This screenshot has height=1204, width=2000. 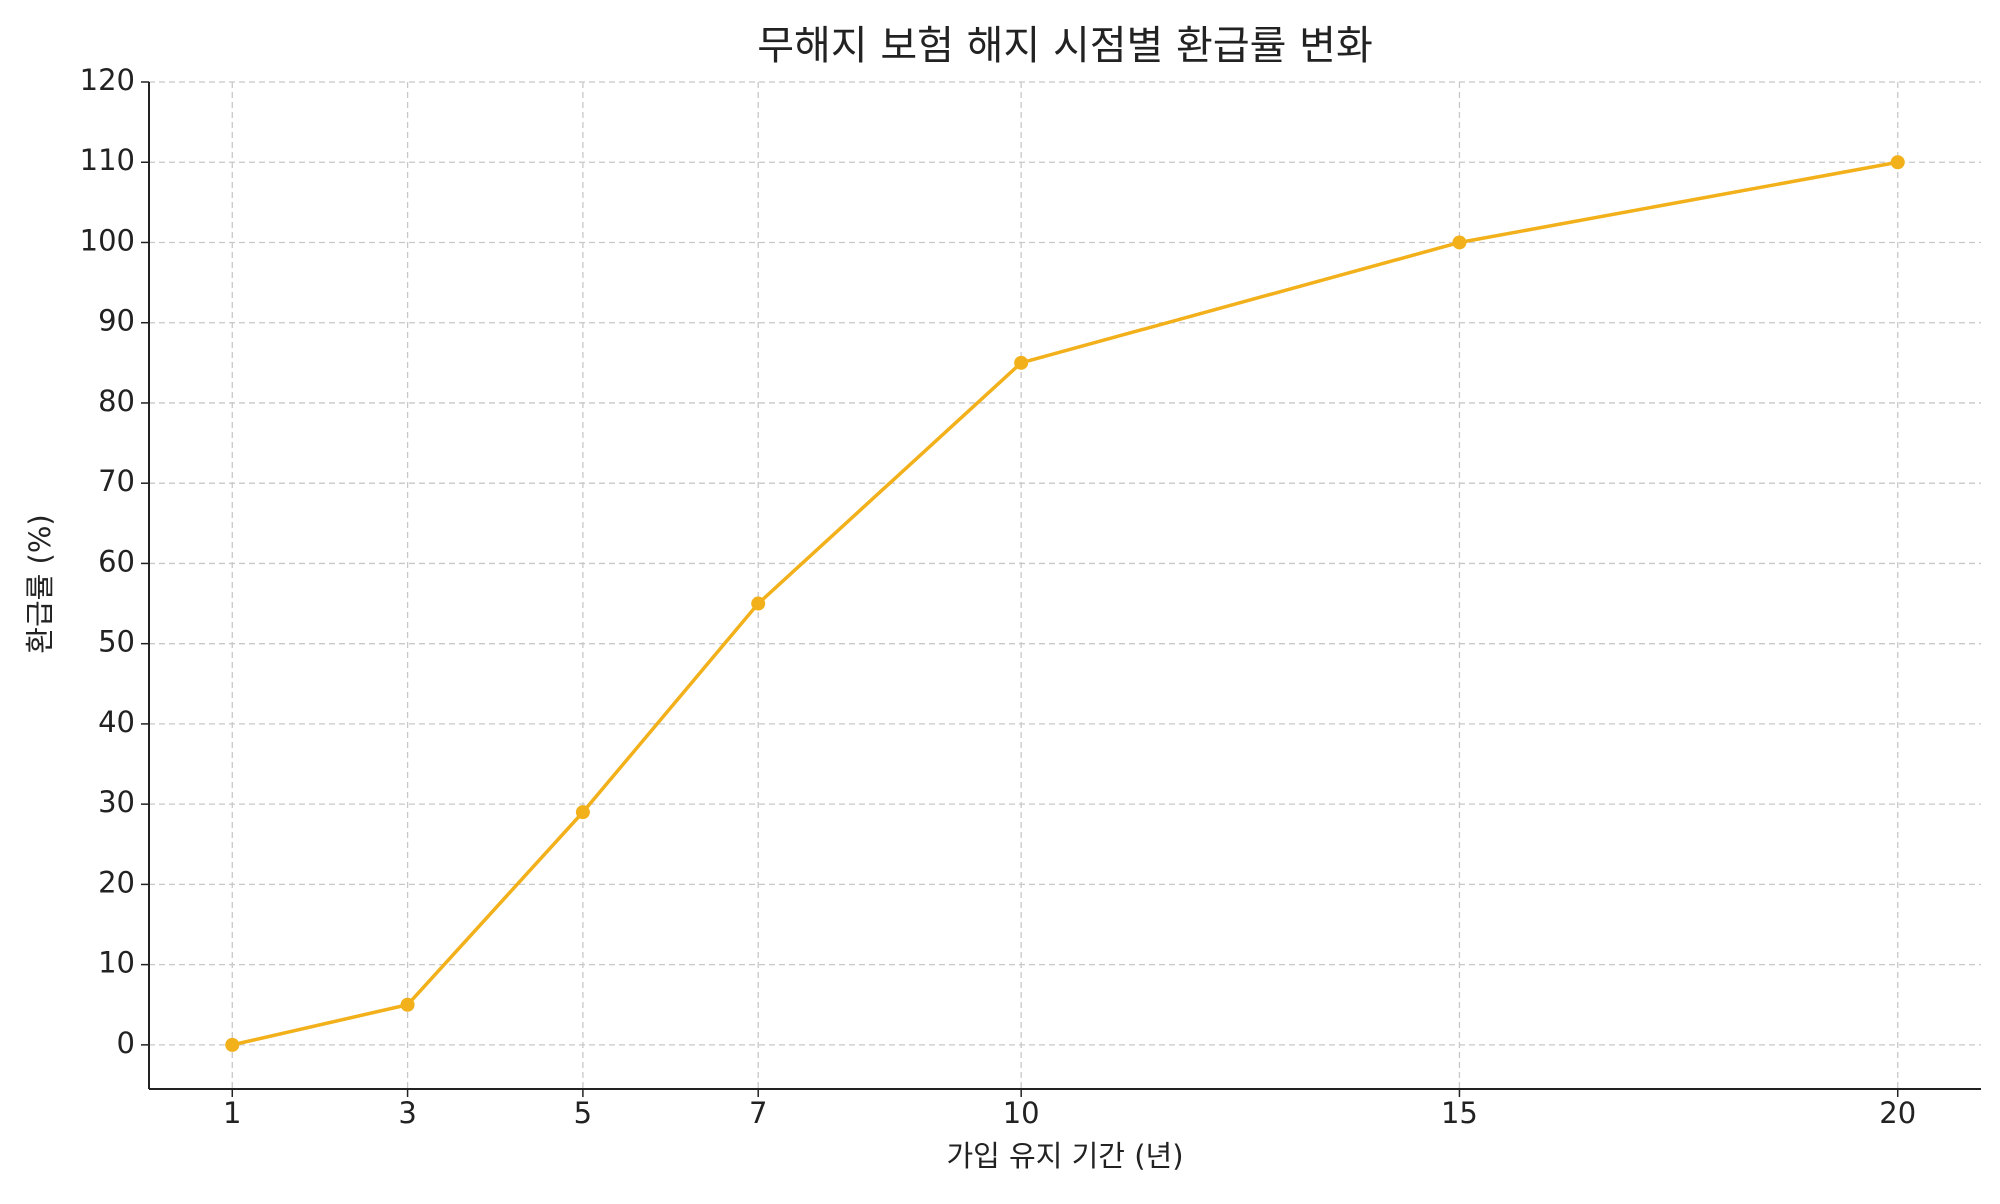 What do you see at coordinates (1459, 1113) in the screenshot?
I see `x-tick-label: 15` at bounding box center [1459, 1113].